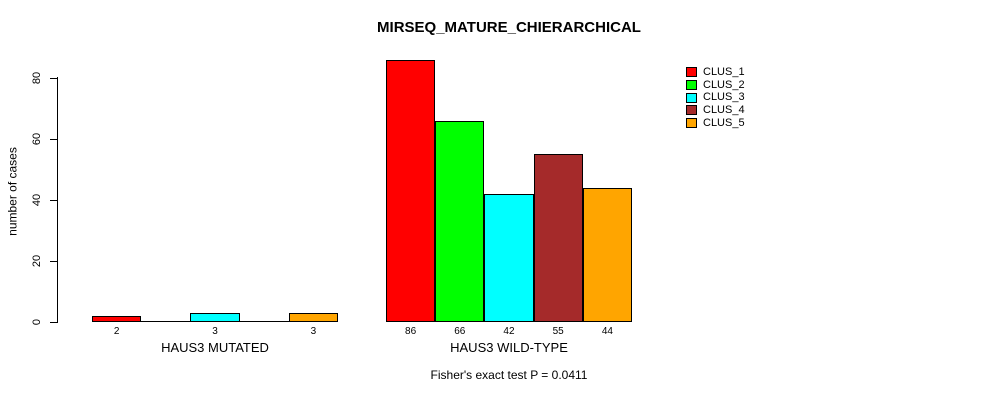 This screenshot has height=400, width=990. What do you see at coordinates (37, 200) in the screenshot?
I see `y-tick-label: 40` at bounding box center [37, 200].